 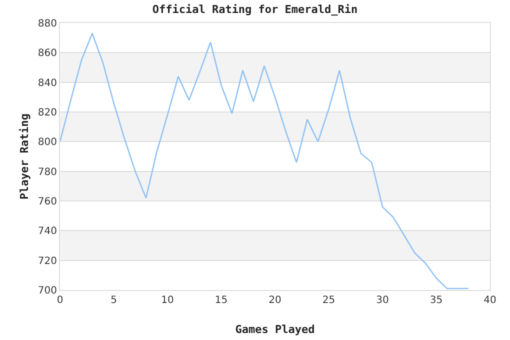 I want to click on x-tick-label: 10, so click(x=167, y=300).